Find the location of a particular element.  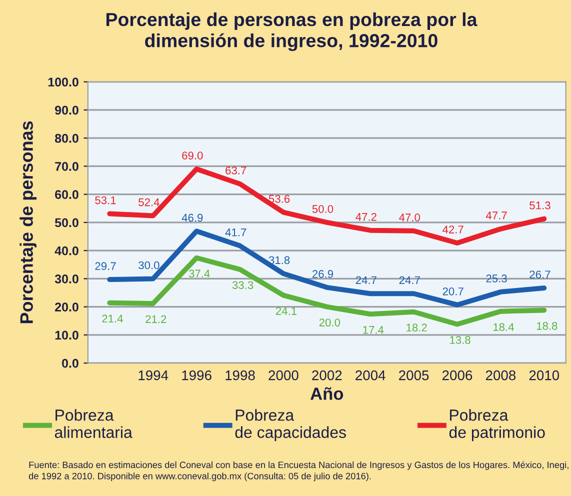

data-label: 52.4 is located at coordinates (149, 202).